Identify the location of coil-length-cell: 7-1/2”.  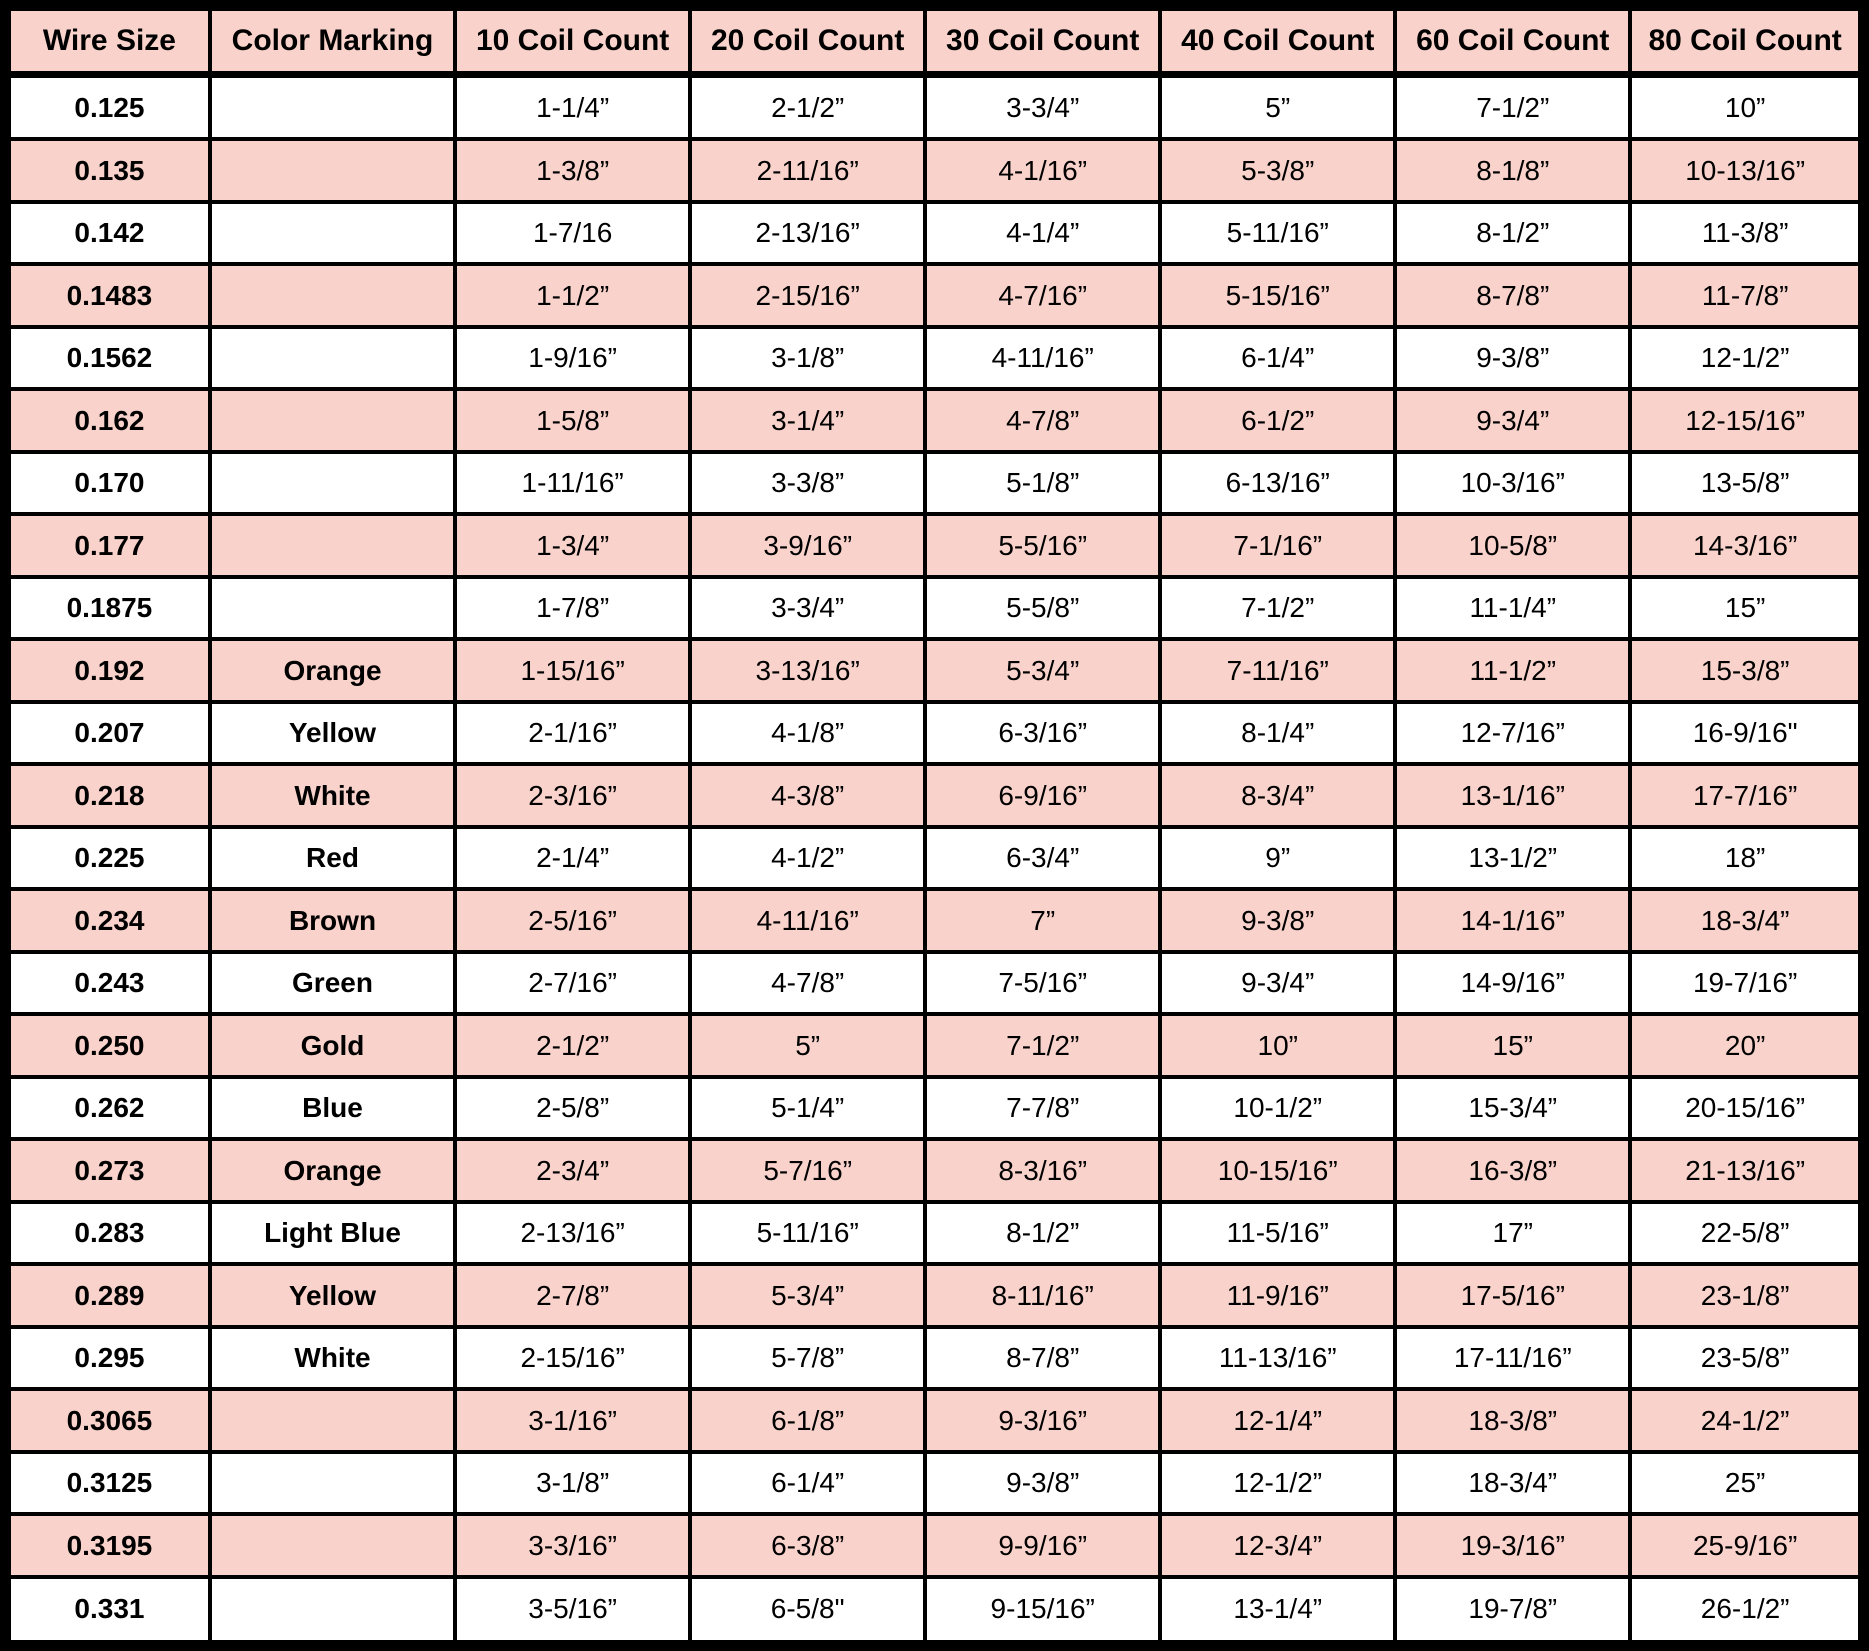
(1278, 608).